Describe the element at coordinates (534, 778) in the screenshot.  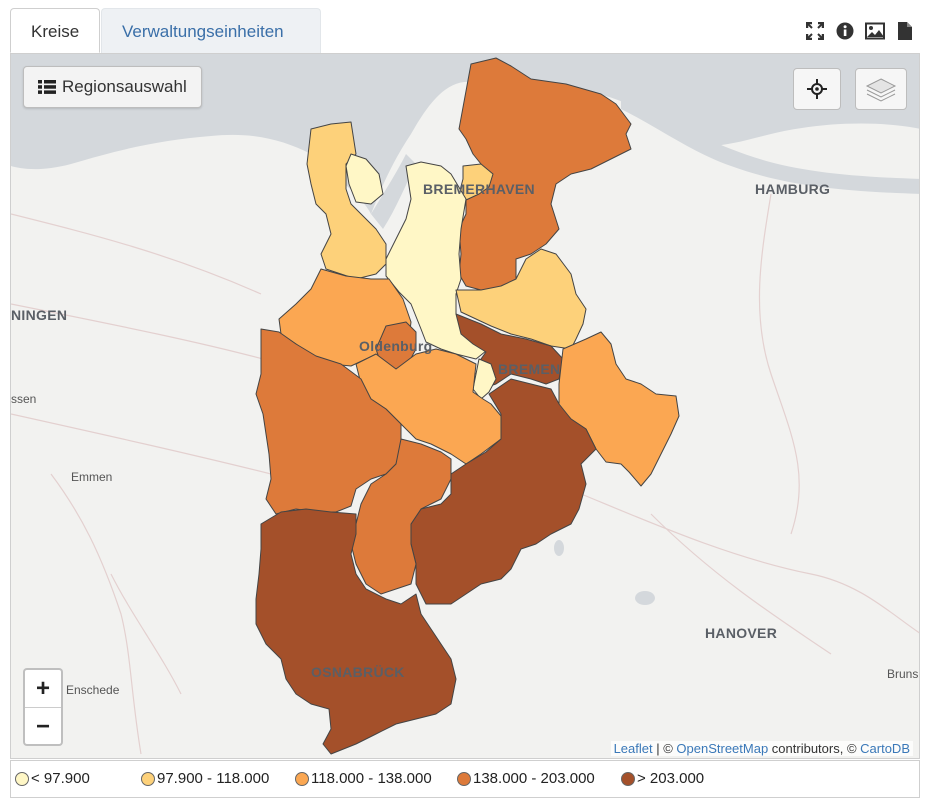
I see `legend-label: 138.000 - 203.000` at that location.